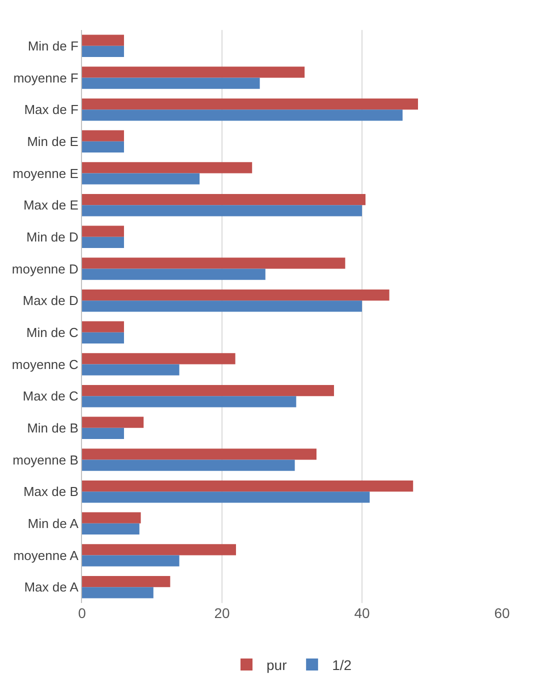  What do you see at coordinates (53, 523) in the screenshot?
I see `y-tick-label: Min de A` at bounding box center [53, 523].